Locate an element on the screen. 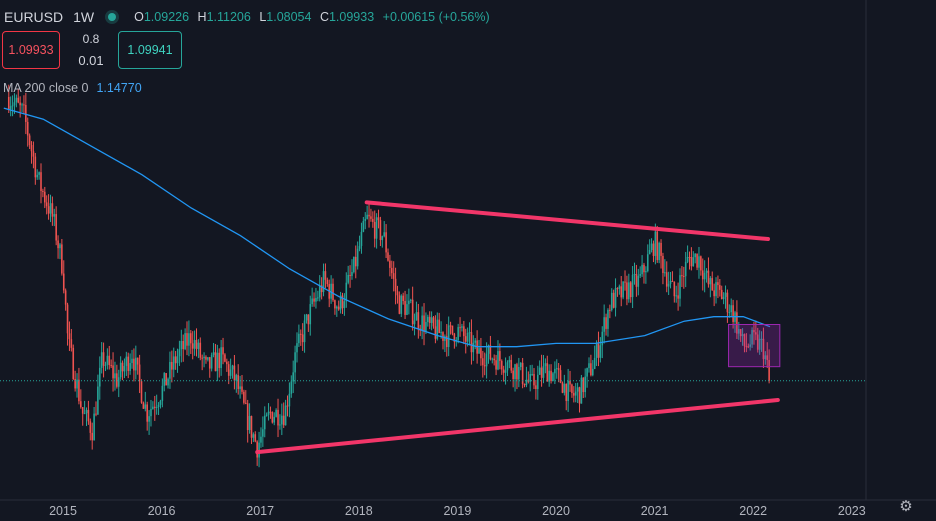 The width and height of the screenshot is (936, 521). price-axis-panel is located at coordinates (901, 260).